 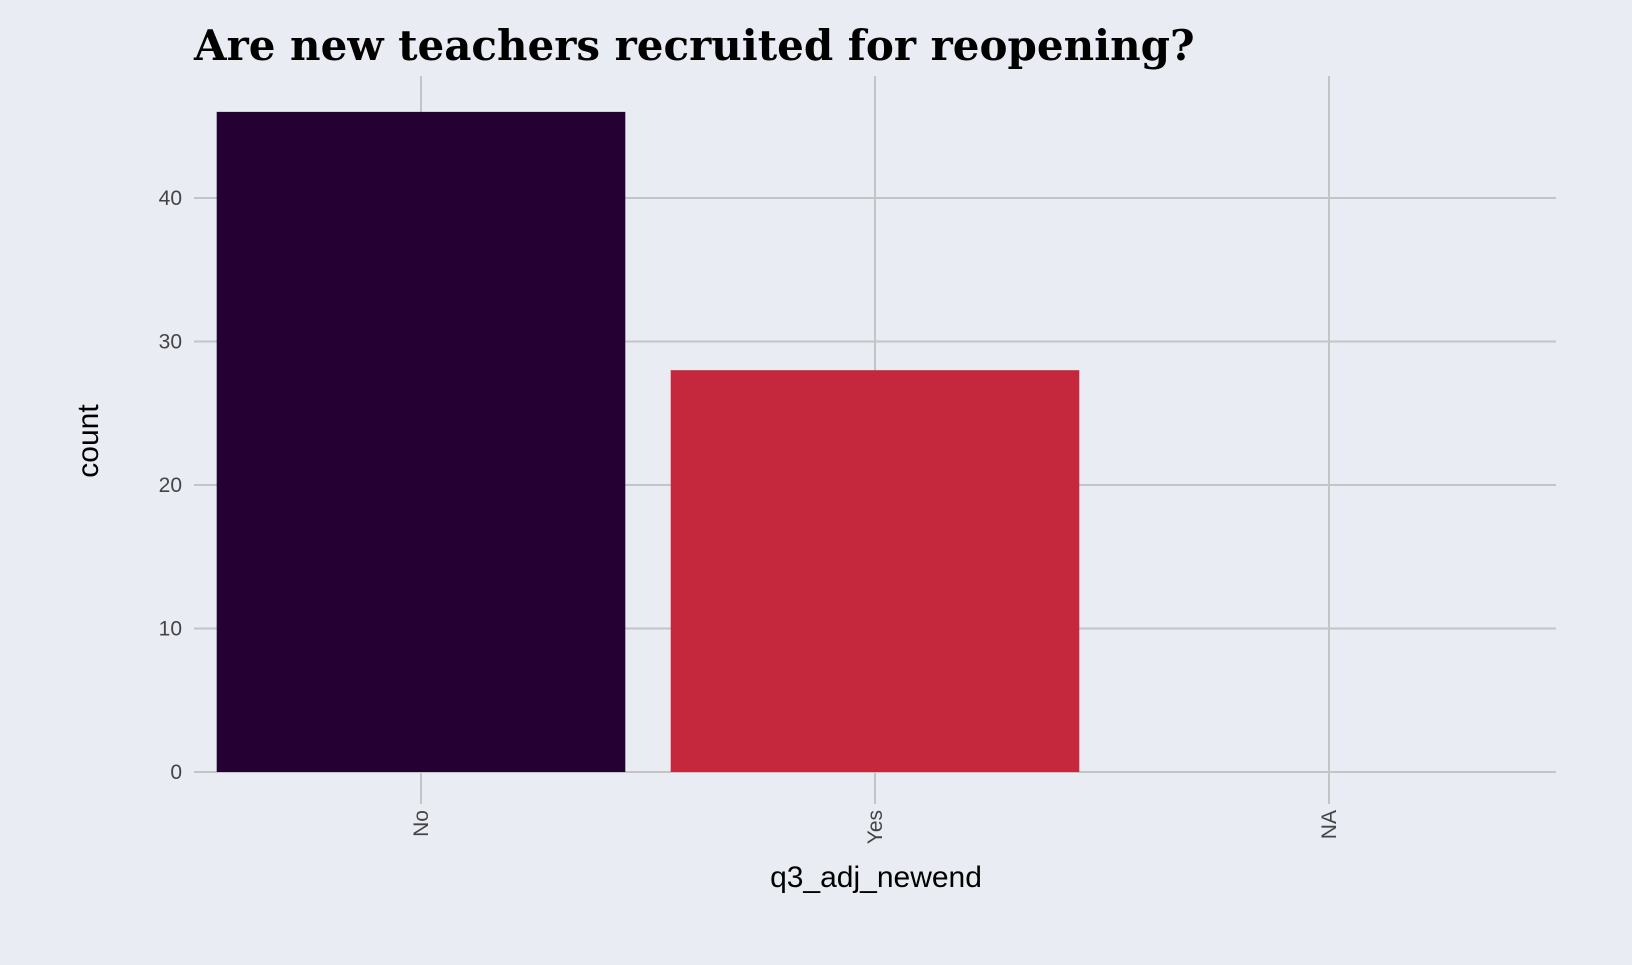 What do you see at coordinates (170, 341) in the screenshot?
I see `y-tick-label: 30` at bounding box center [170, 341].